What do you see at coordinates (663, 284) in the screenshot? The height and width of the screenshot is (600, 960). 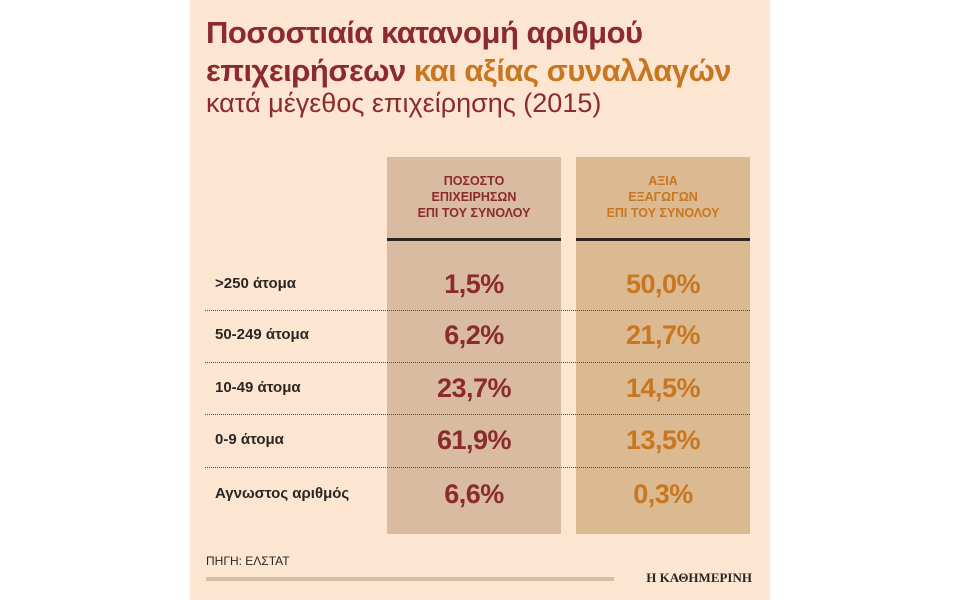 I see `exports-value: 50,0%` at bounding box center [663, 284].